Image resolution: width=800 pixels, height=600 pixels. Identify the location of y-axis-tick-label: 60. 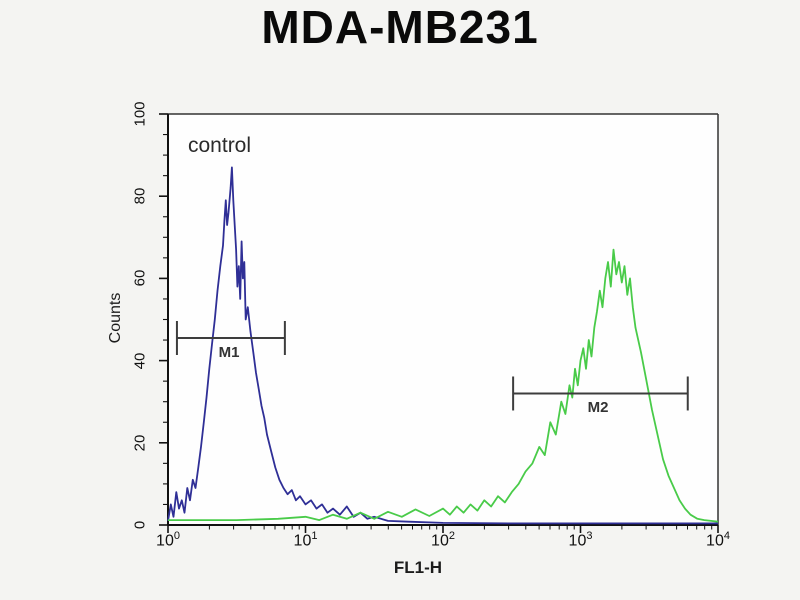
(140, 278).